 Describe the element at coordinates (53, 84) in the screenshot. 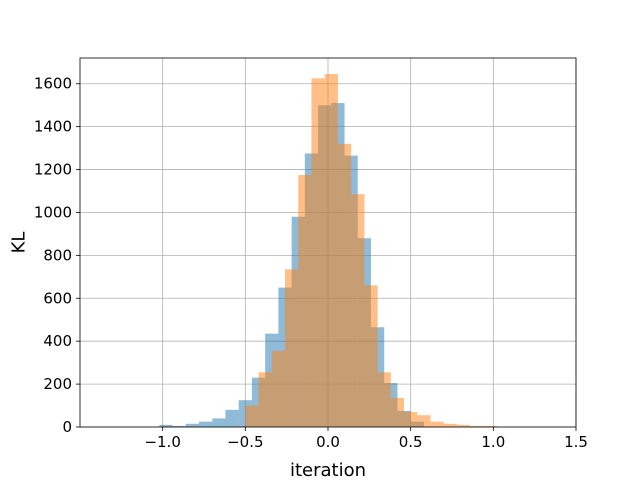

I see `y-tick-label: 1600` at that location.